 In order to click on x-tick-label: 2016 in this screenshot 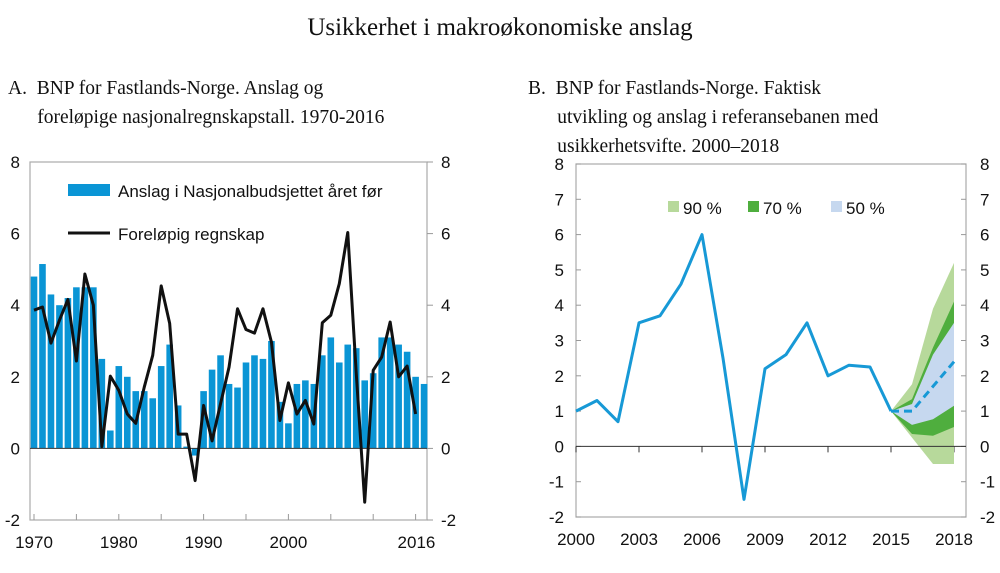, I will do `click(417, 542)`.